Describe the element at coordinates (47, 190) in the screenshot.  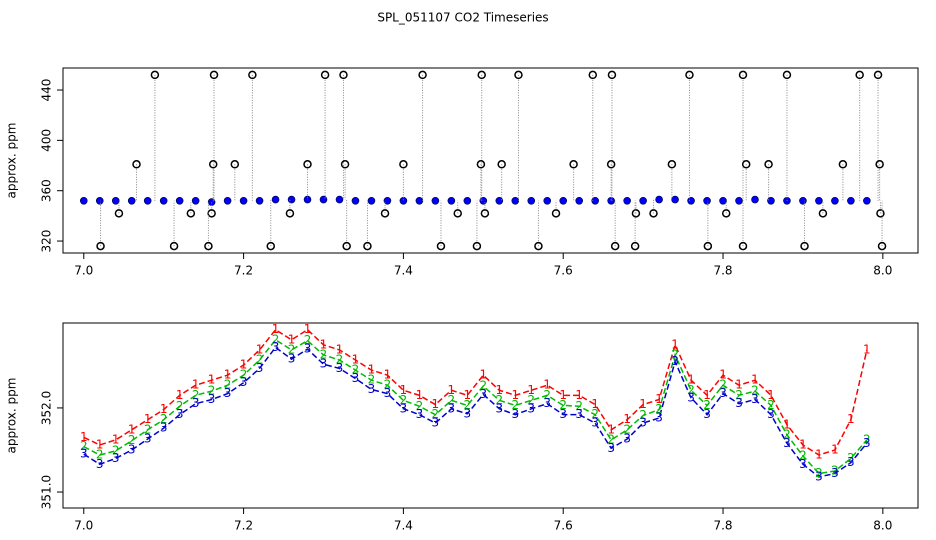
I see `y-tick-label: 360` at that location.